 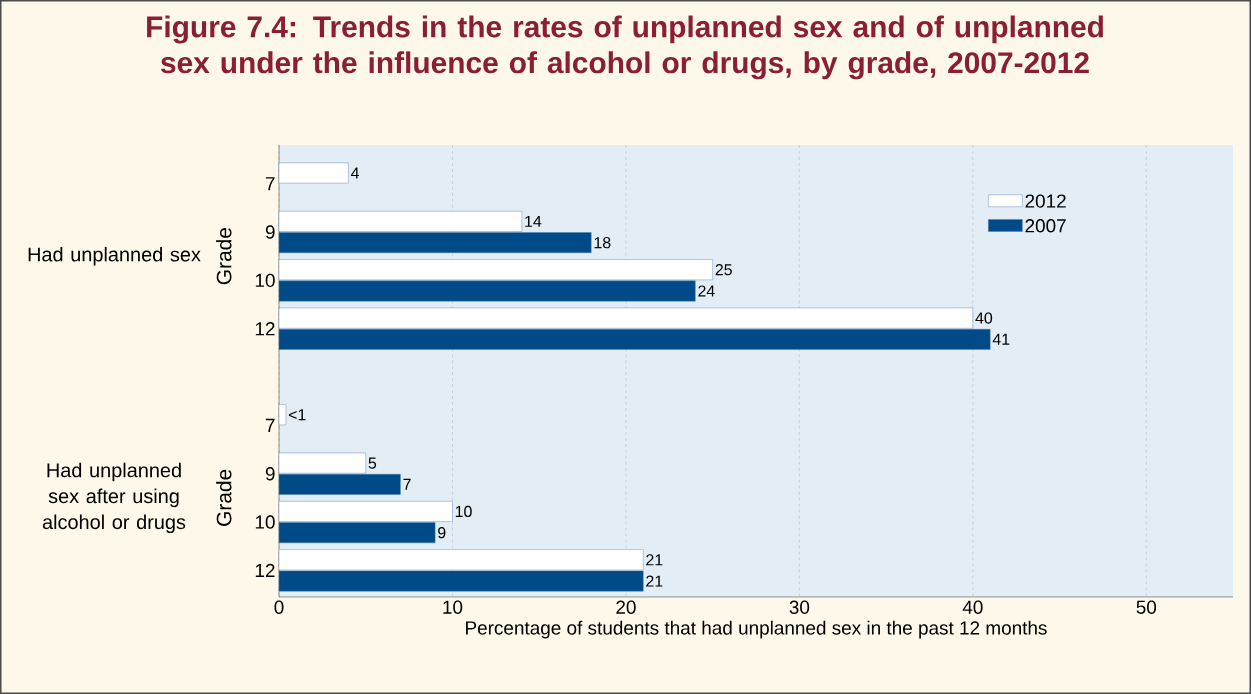 I want to click on chart-title: Figure 7.4: Trends in the rates of unplanned sex and of unplanned sex under the influence of alcohol or drugs, by grade, 2007-2012, so click(x=625, y=47).